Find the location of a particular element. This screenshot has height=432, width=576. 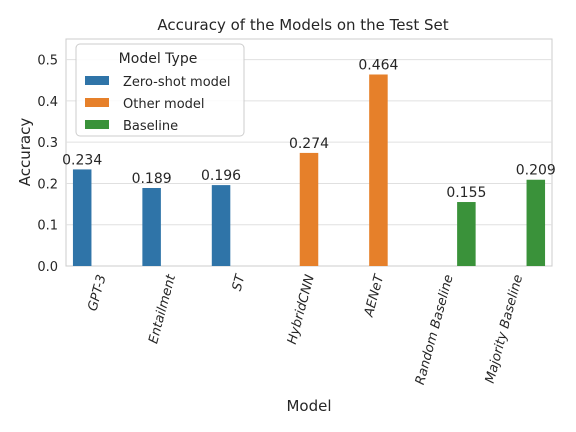

bar-value-label: 0.196 is located at coordinates (221, 176).